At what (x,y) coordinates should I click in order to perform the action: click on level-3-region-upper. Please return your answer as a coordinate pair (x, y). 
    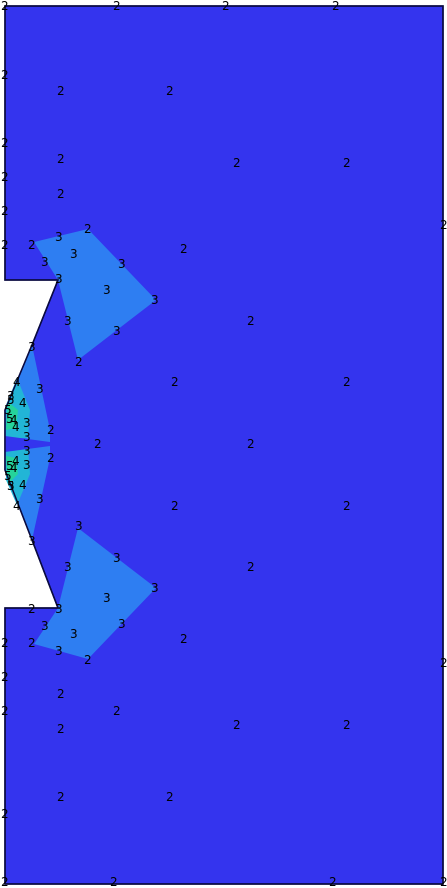
    Looking at the image, I should click on (95, 294).